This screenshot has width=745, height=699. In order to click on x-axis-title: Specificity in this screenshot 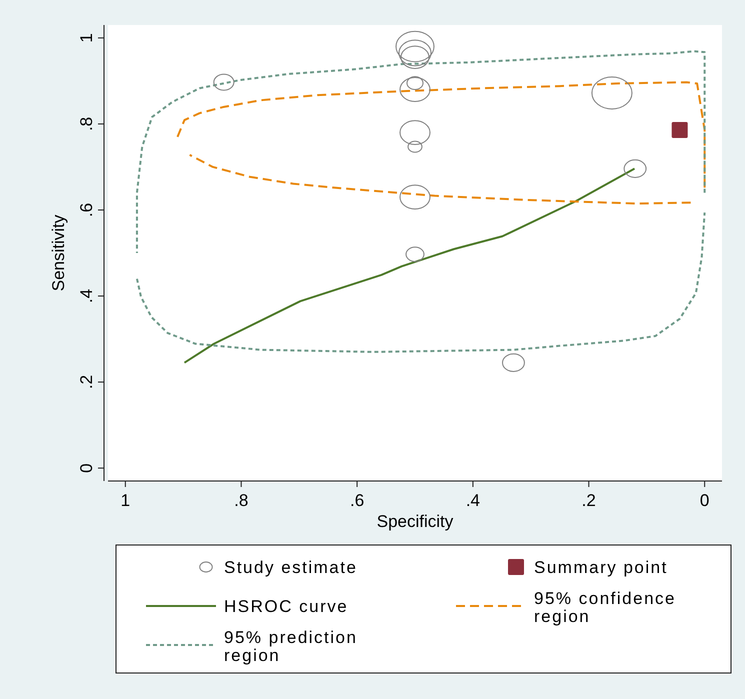, I will do `click(415, 521)`.